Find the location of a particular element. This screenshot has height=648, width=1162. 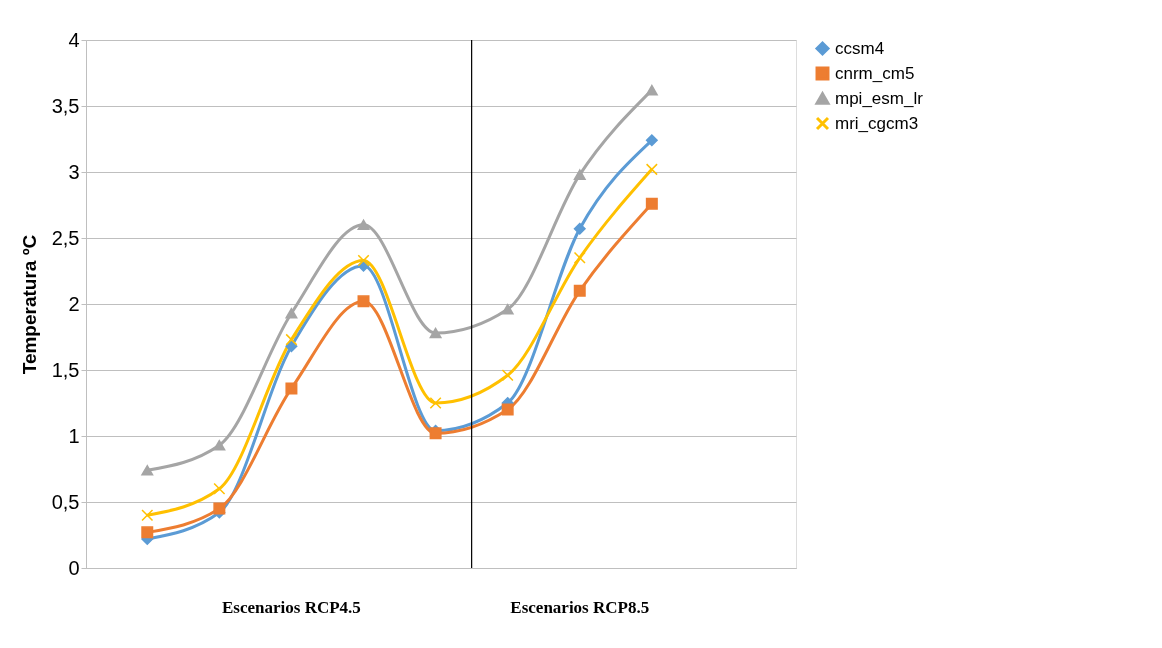

y-tick-label: 3,5 is located at coordinates (65, 105).